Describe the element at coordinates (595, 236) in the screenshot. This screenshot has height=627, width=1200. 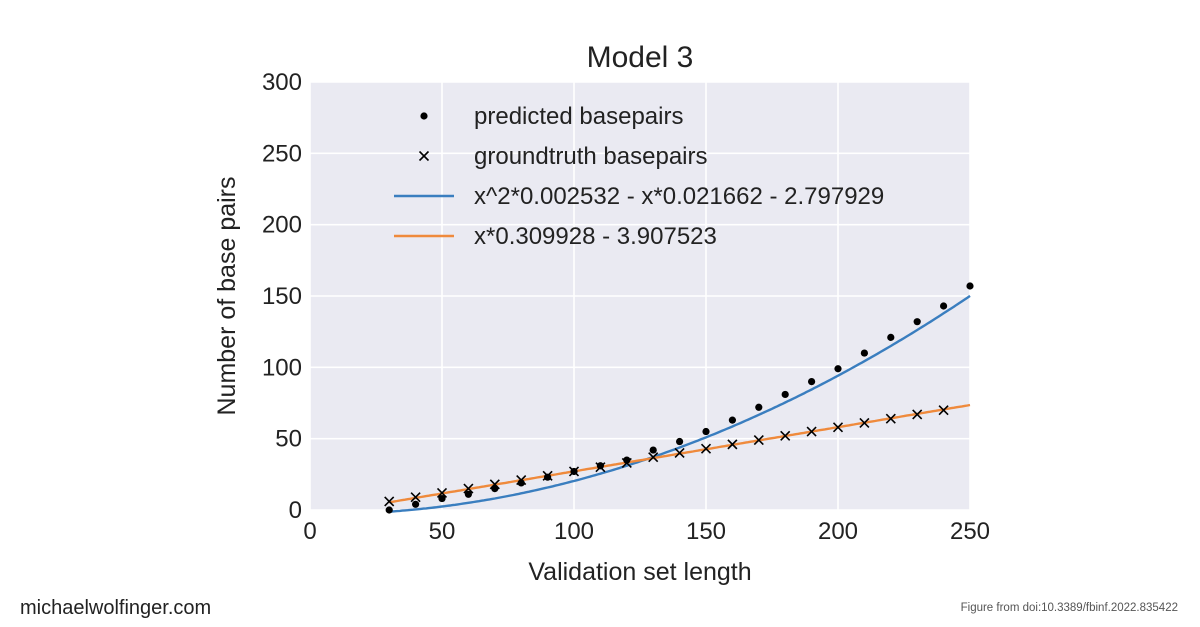
I see `legend-label: x*0.309928 - 3.907523` at that location.